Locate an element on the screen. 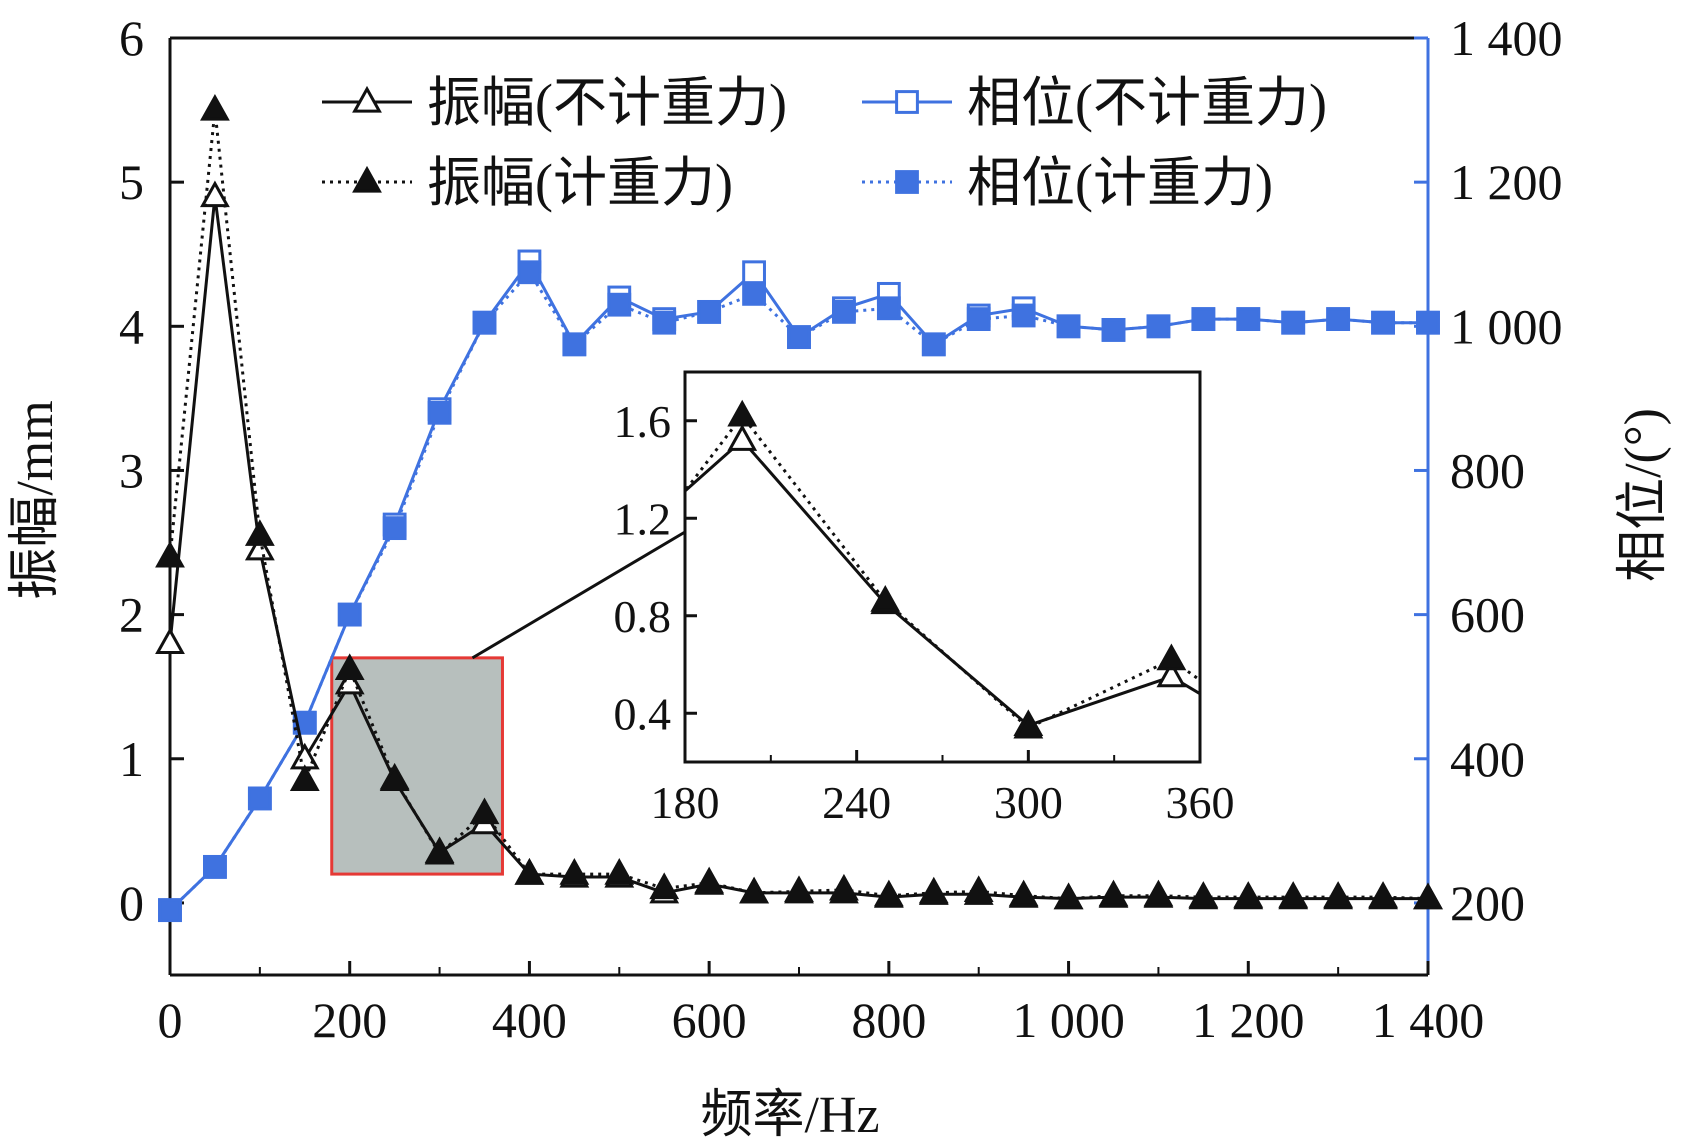 The image size is (1683, 1148). y-right-axis-title: 相位/(°) is located at coordinates (1643, 495).